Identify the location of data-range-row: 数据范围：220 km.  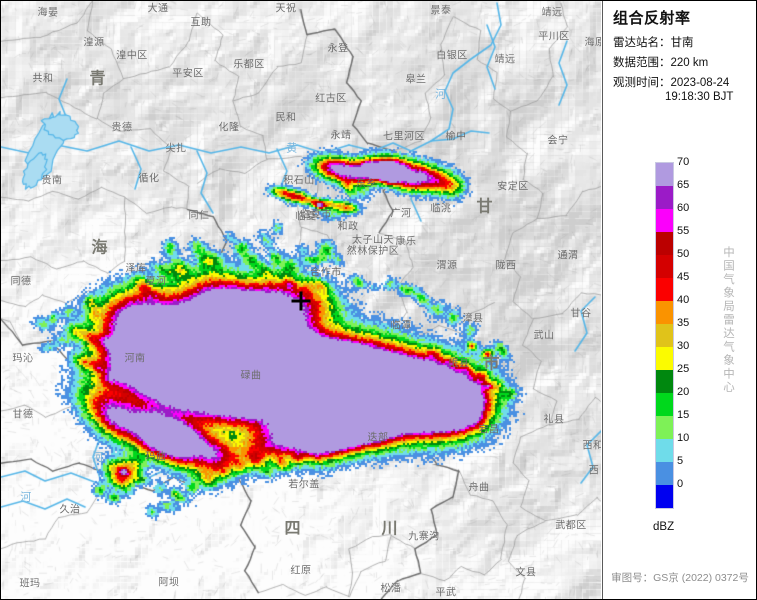
(660, 62).